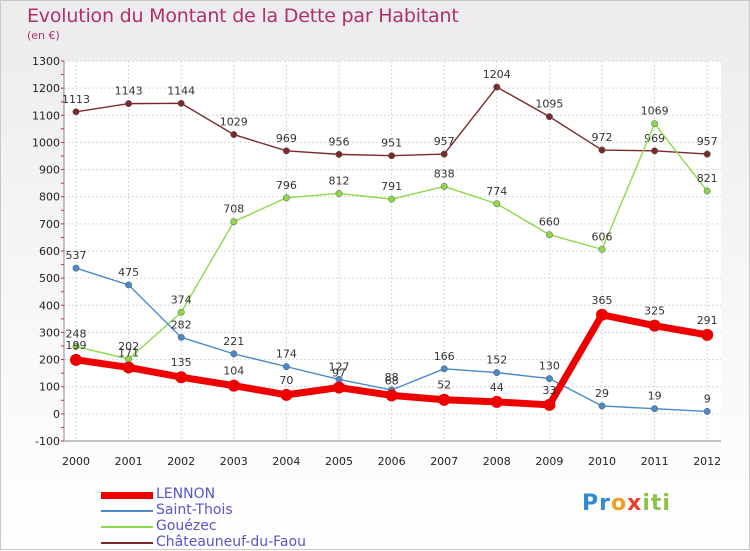 The width and height of the screenshot is (750, 551). I want to click on x-tick-label: 2008, so click(497, 461).